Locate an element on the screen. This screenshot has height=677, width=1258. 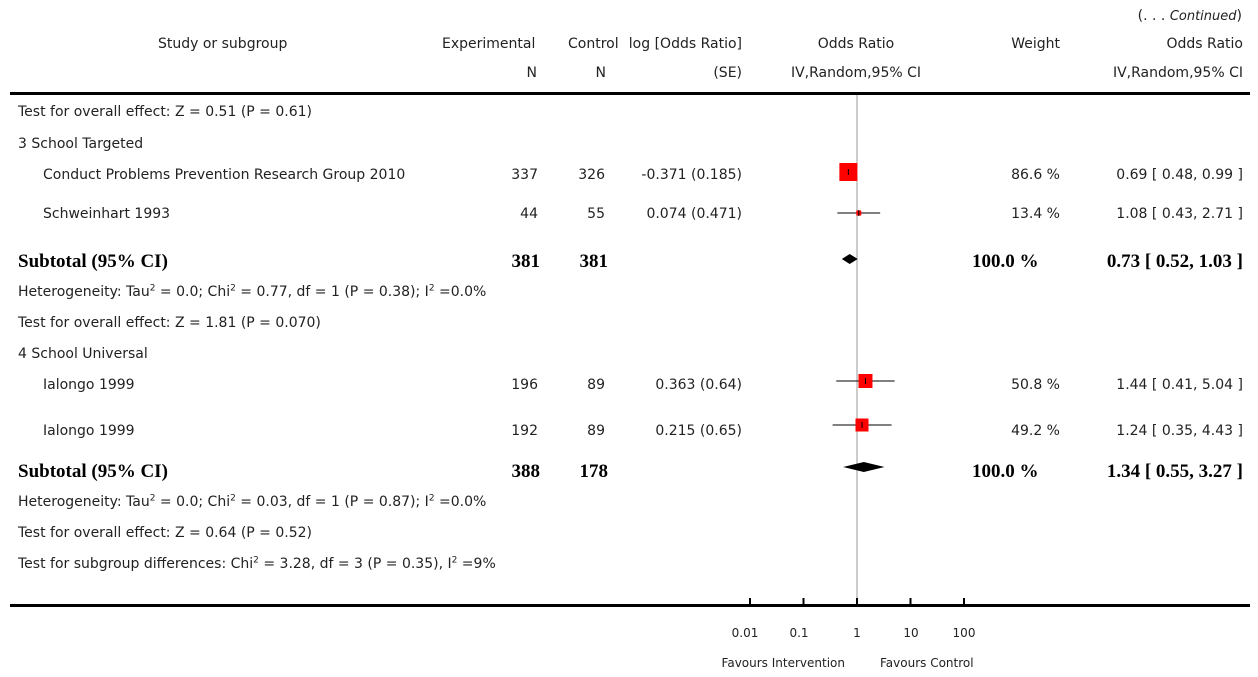
header-odds-ratio-ci: IV,Random,95% CI is located at coordinates (856, 73).